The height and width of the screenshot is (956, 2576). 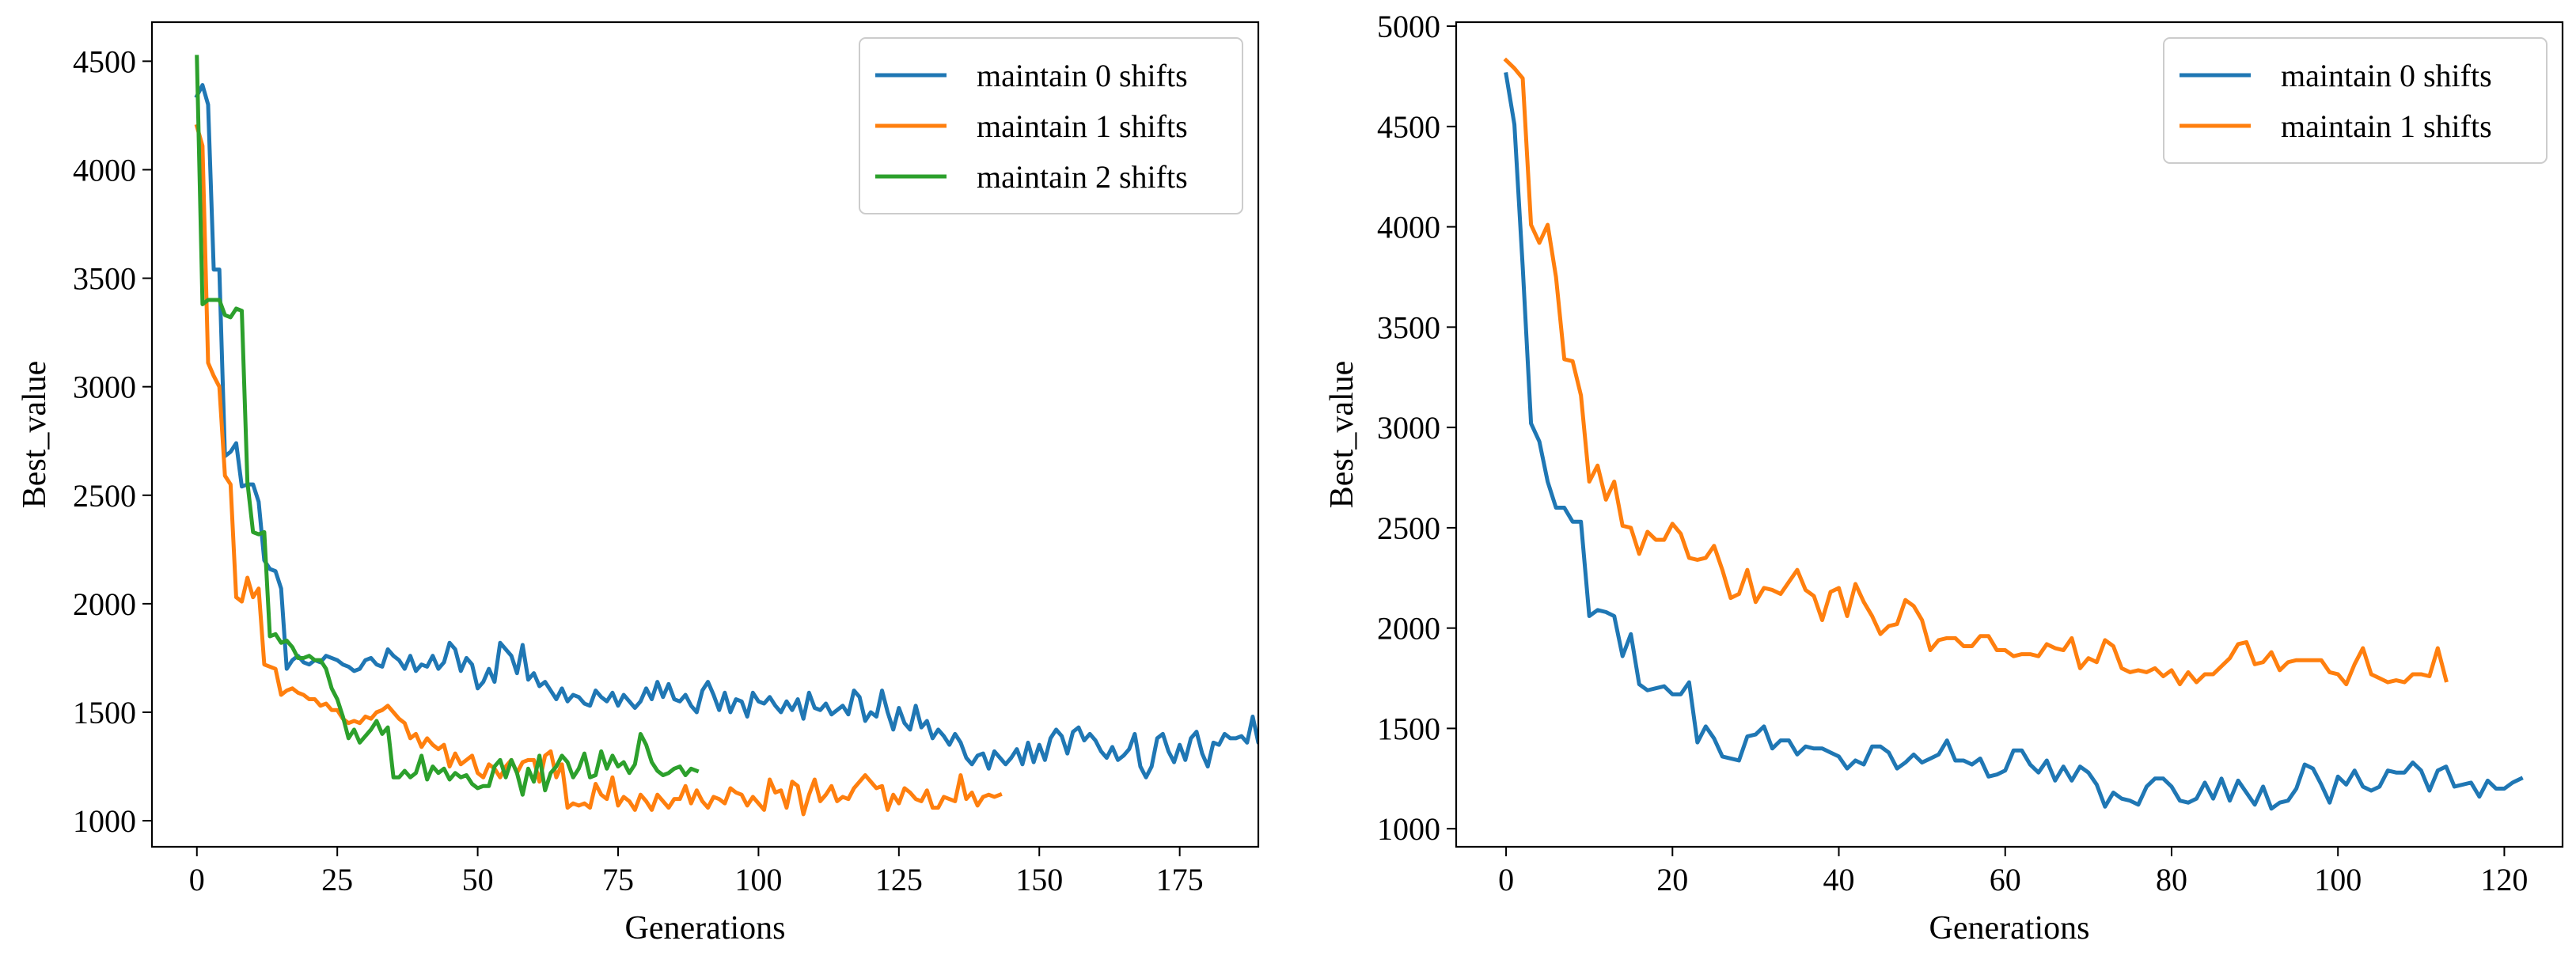 I want to click on x-tick-label: 25, so click(x=337, y=880).